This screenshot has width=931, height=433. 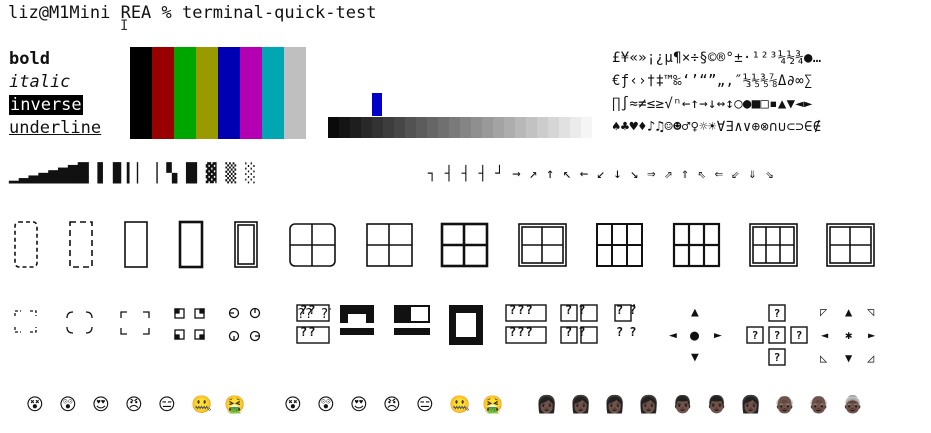 I want to click on missing-glyph-label-3: ???, so click(x=521, y=310).